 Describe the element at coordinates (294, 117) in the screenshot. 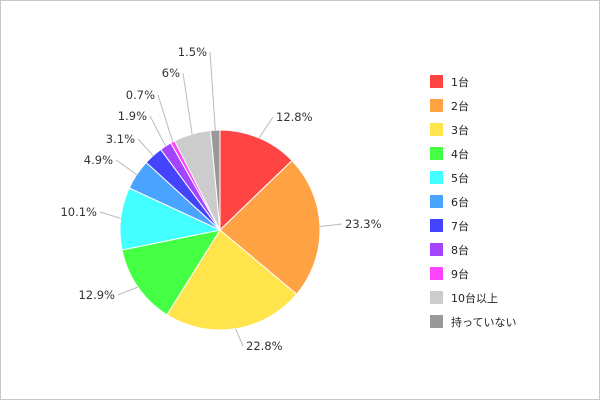

I see `slice-percent-label: 12.8%` at that location.